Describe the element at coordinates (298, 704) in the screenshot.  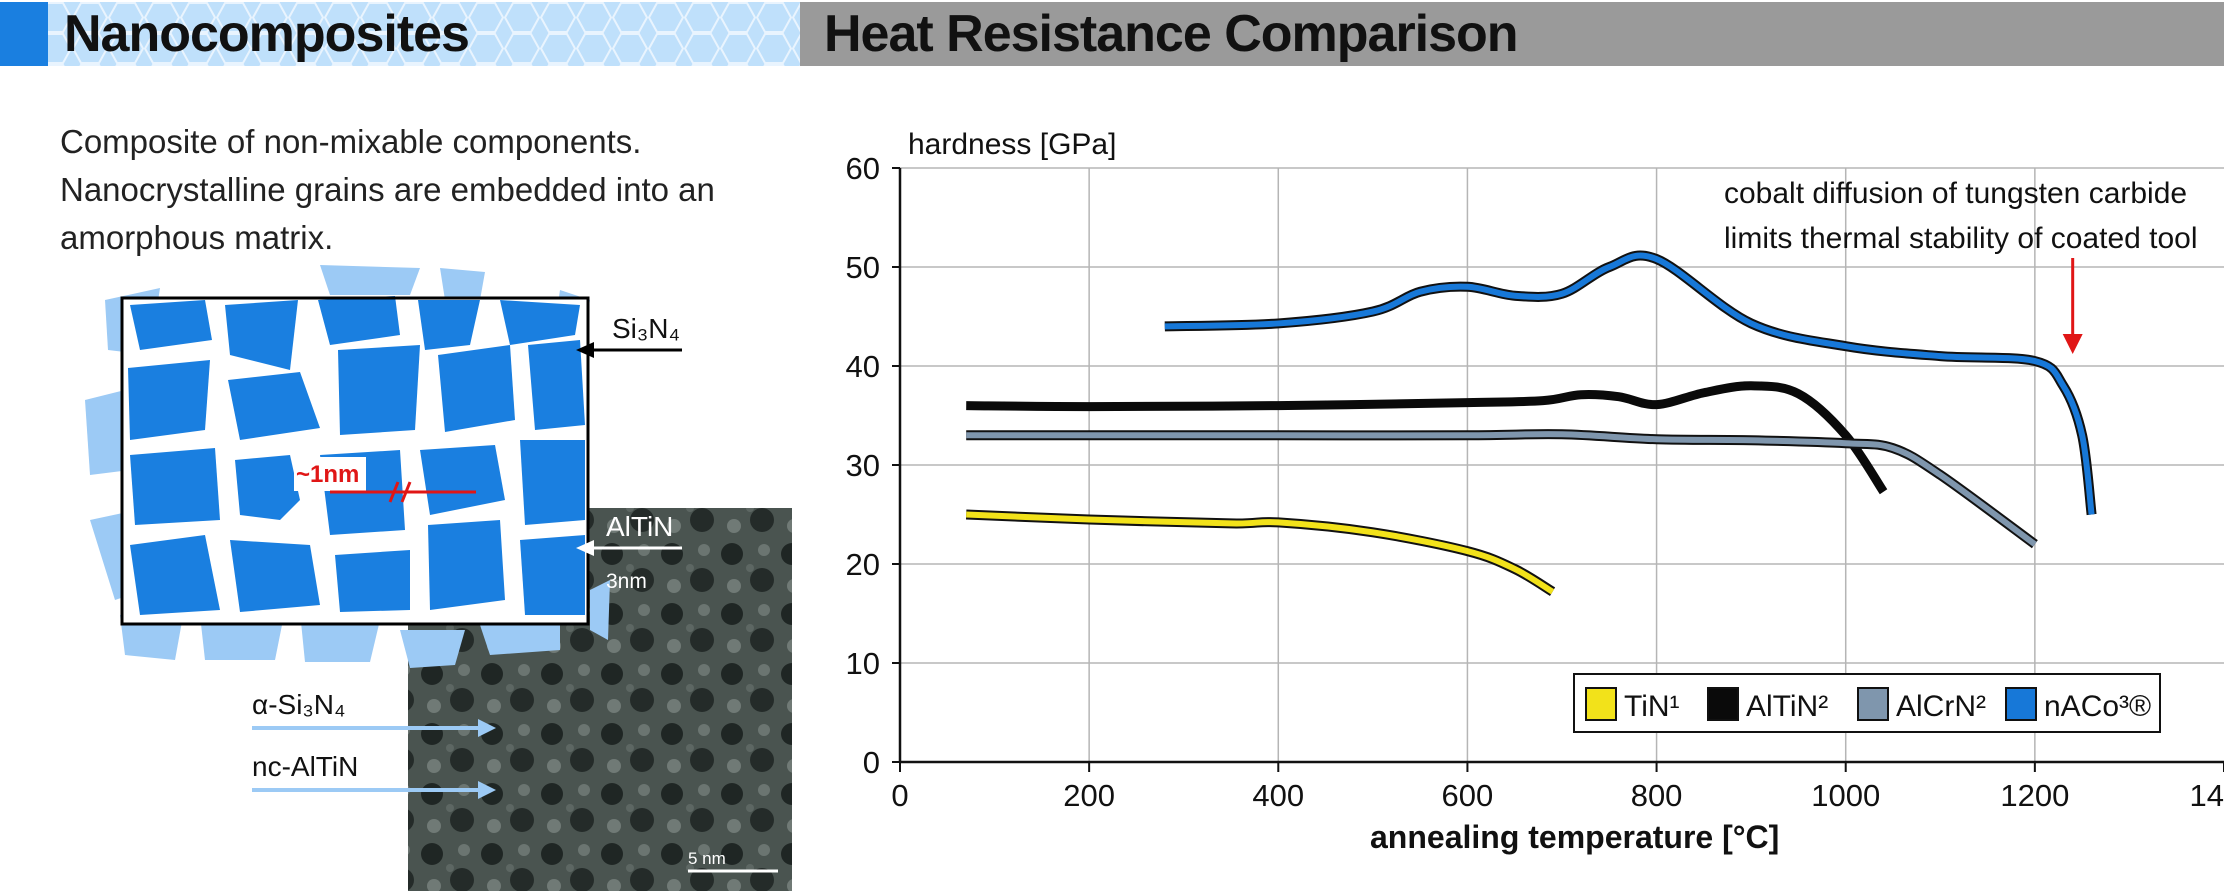
I see `alpha-si3n4-label: α-Si₃N₄` at that location.